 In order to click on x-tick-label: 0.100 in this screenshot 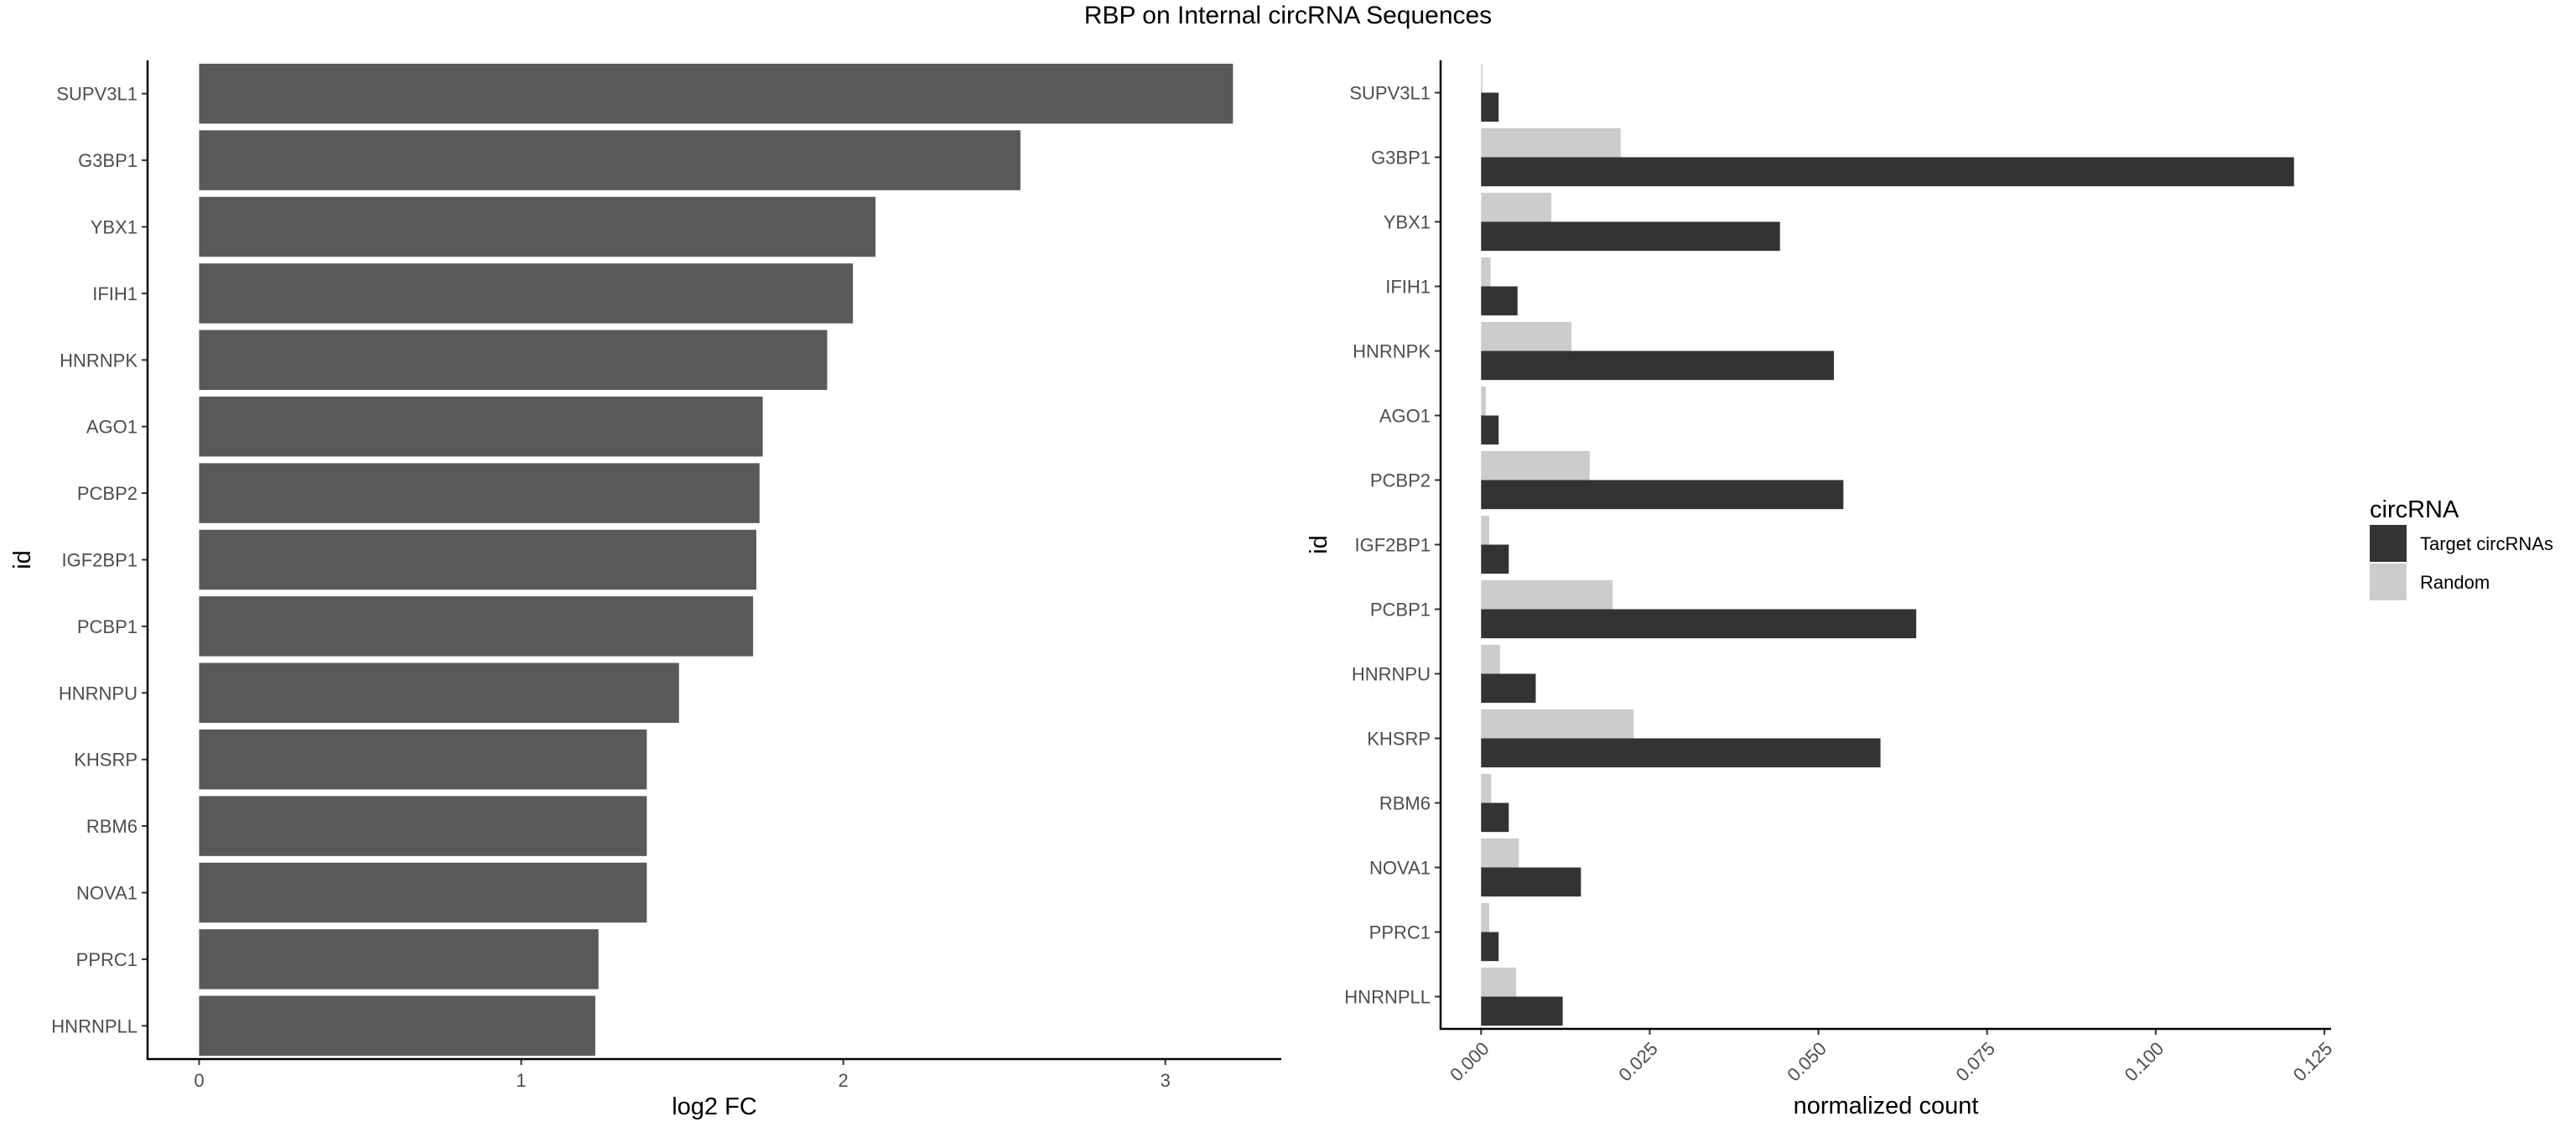, I will do `click(2144, 1062)`.